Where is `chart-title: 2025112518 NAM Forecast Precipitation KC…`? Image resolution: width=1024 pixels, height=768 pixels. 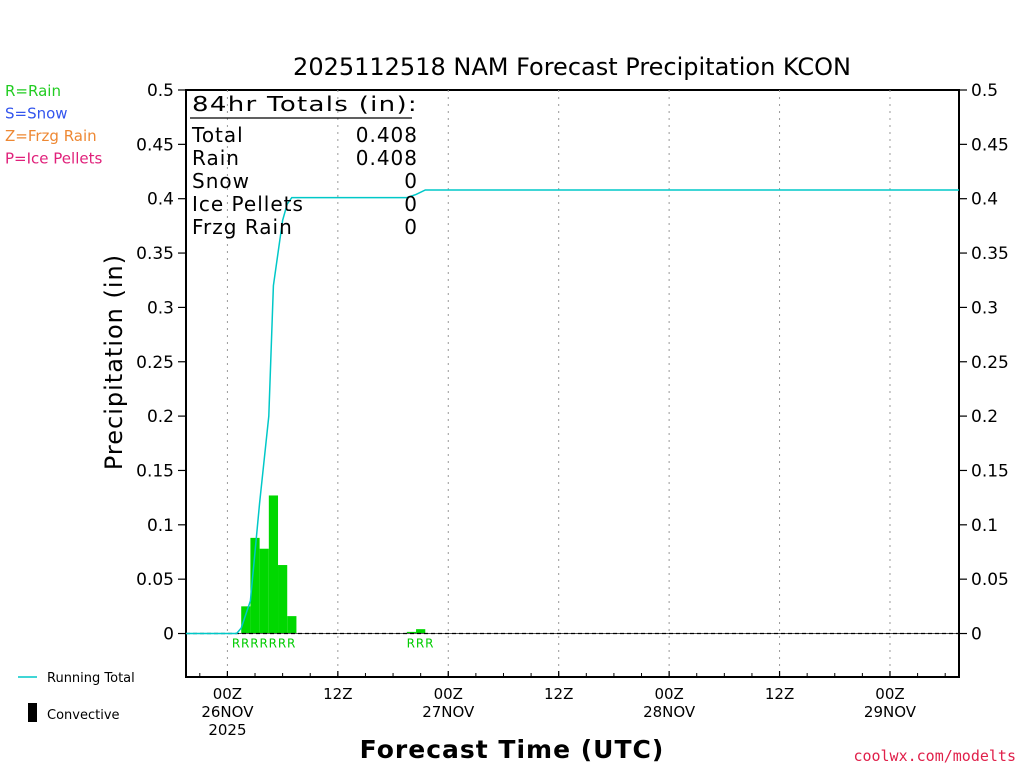 chart-title: 2025112518 NAM Forecast Precipitation KC… is located at coordinates (572, 67).